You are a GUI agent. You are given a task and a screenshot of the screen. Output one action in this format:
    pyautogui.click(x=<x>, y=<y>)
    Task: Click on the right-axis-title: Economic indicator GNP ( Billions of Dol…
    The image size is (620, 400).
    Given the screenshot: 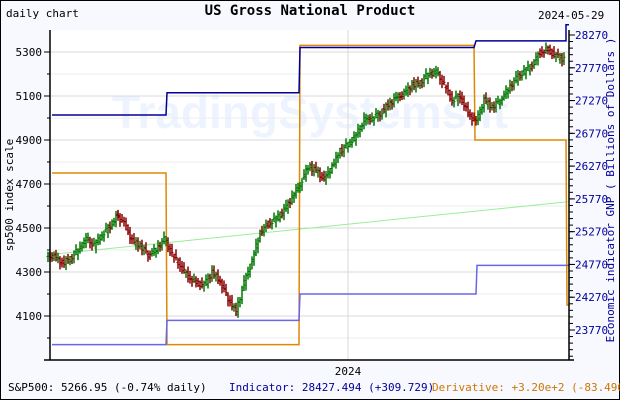 What is the action you would take?
    pyautogui.click(x=610, y=190)
    